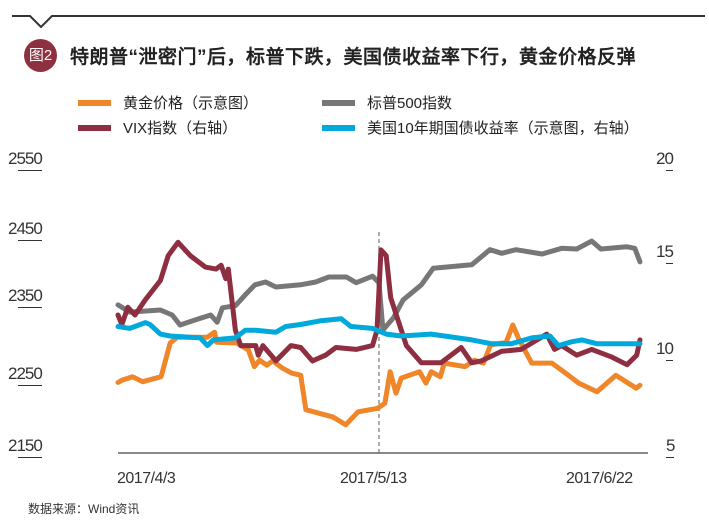 Image resolution: width=709 pixels, height=521 pixels. Describe the element at coordinates (94, 127) in the screenshot. I see `legend-swatch-vix` at that location.